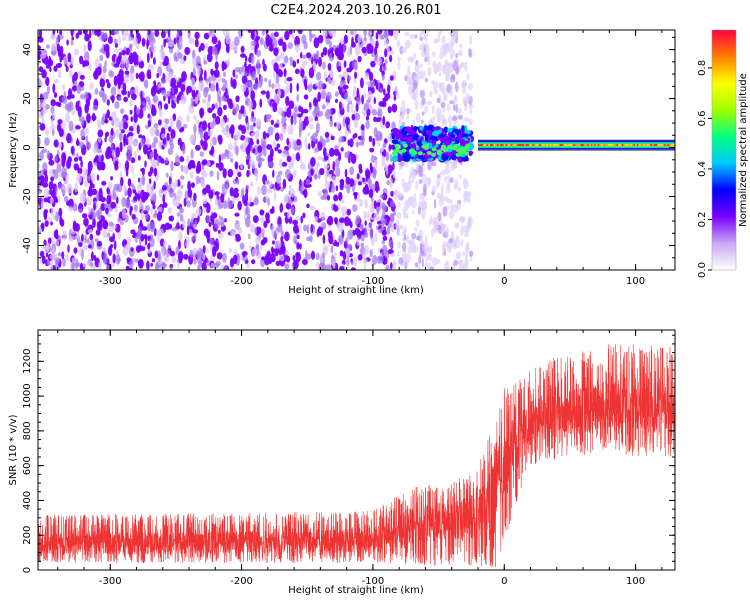  Describe the element at coordinates (635, 581) in the screenshot. I see `x-tick-label: 100` at that location.